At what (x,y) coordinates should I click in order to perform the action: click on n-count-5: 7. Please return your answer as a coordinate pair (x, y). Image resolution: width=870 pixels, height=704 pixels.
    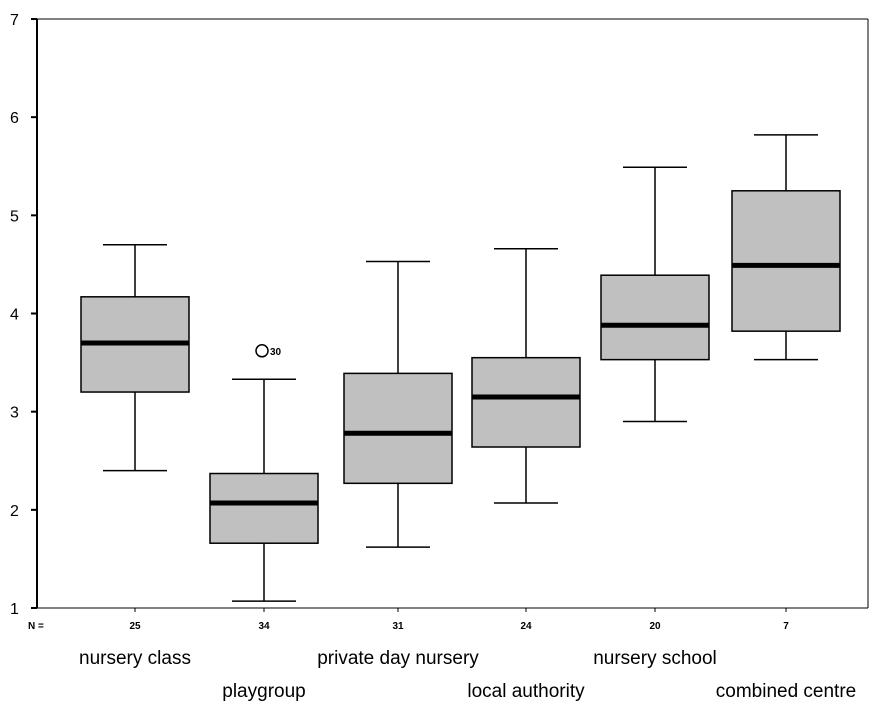
    Looking at the image, I should click on (786, 626).